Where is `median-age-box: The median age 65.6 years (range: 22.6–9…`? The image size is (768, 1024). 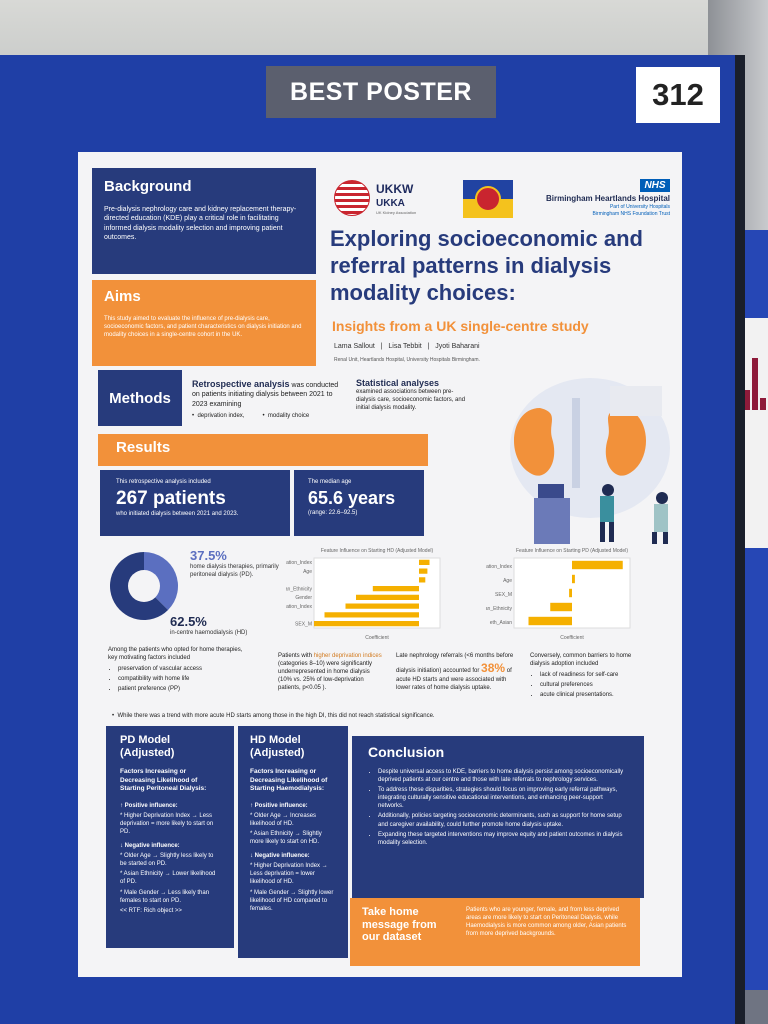 median-age-box: The median age 65.6 years (range: 22.6–9… is located at coordinates (359, 503).